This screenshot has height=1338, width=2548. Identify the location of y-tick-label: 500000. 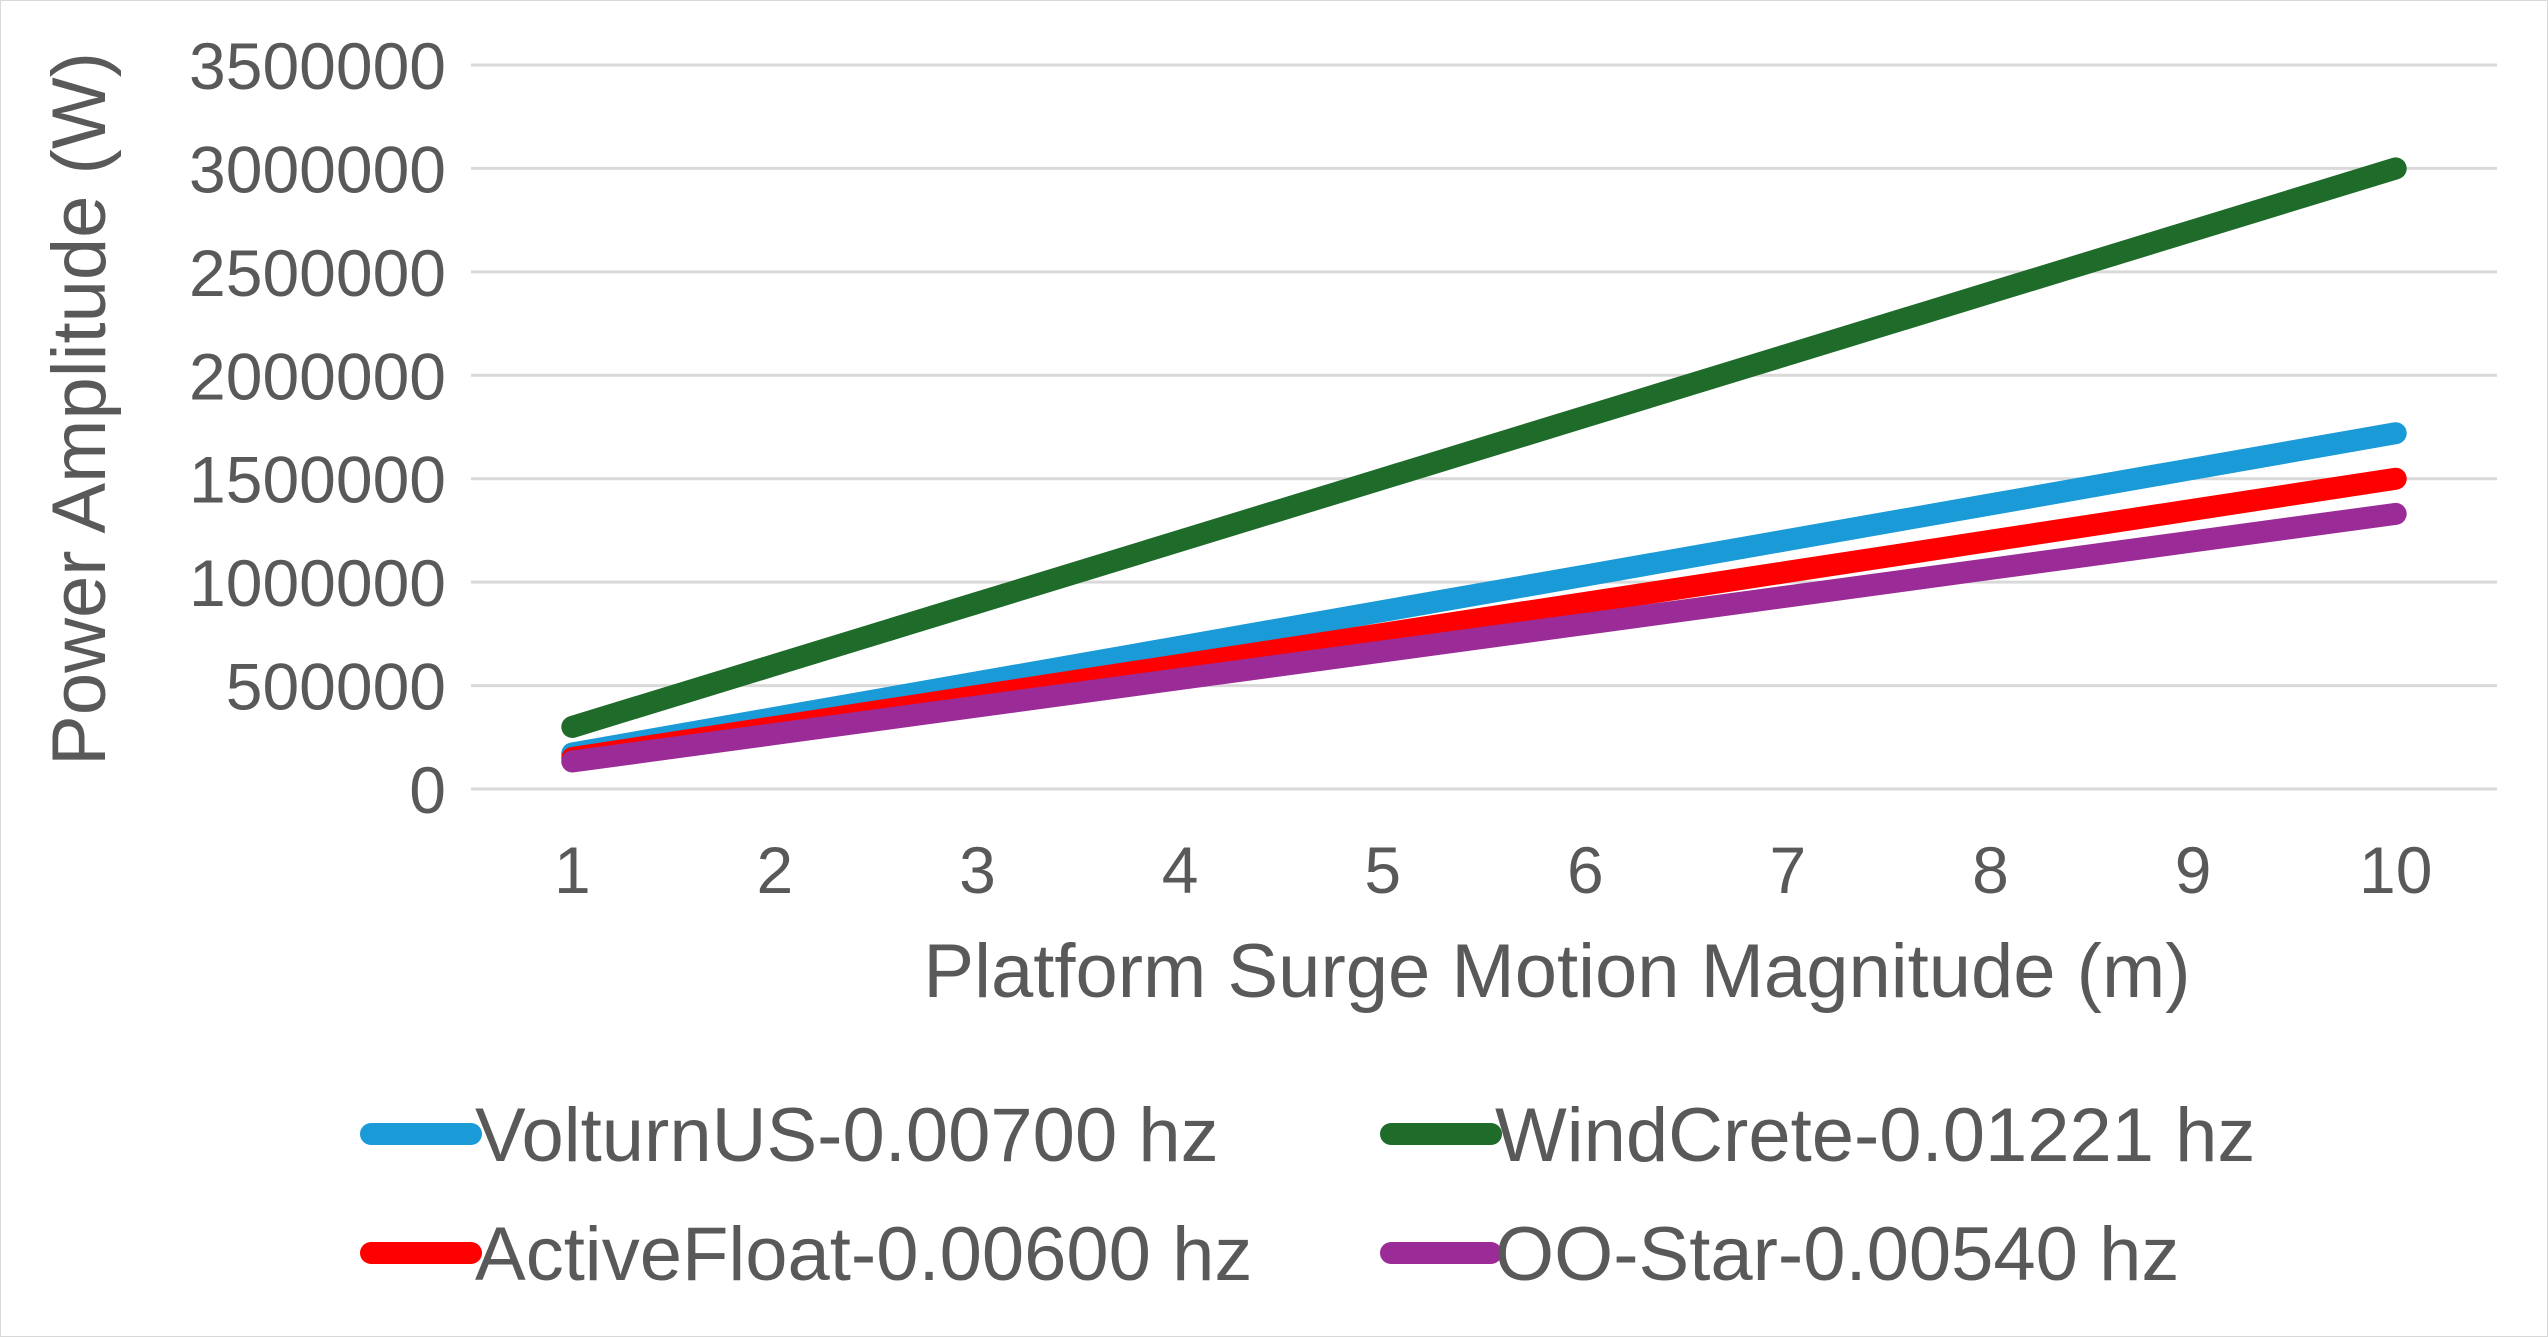
(336, 687).